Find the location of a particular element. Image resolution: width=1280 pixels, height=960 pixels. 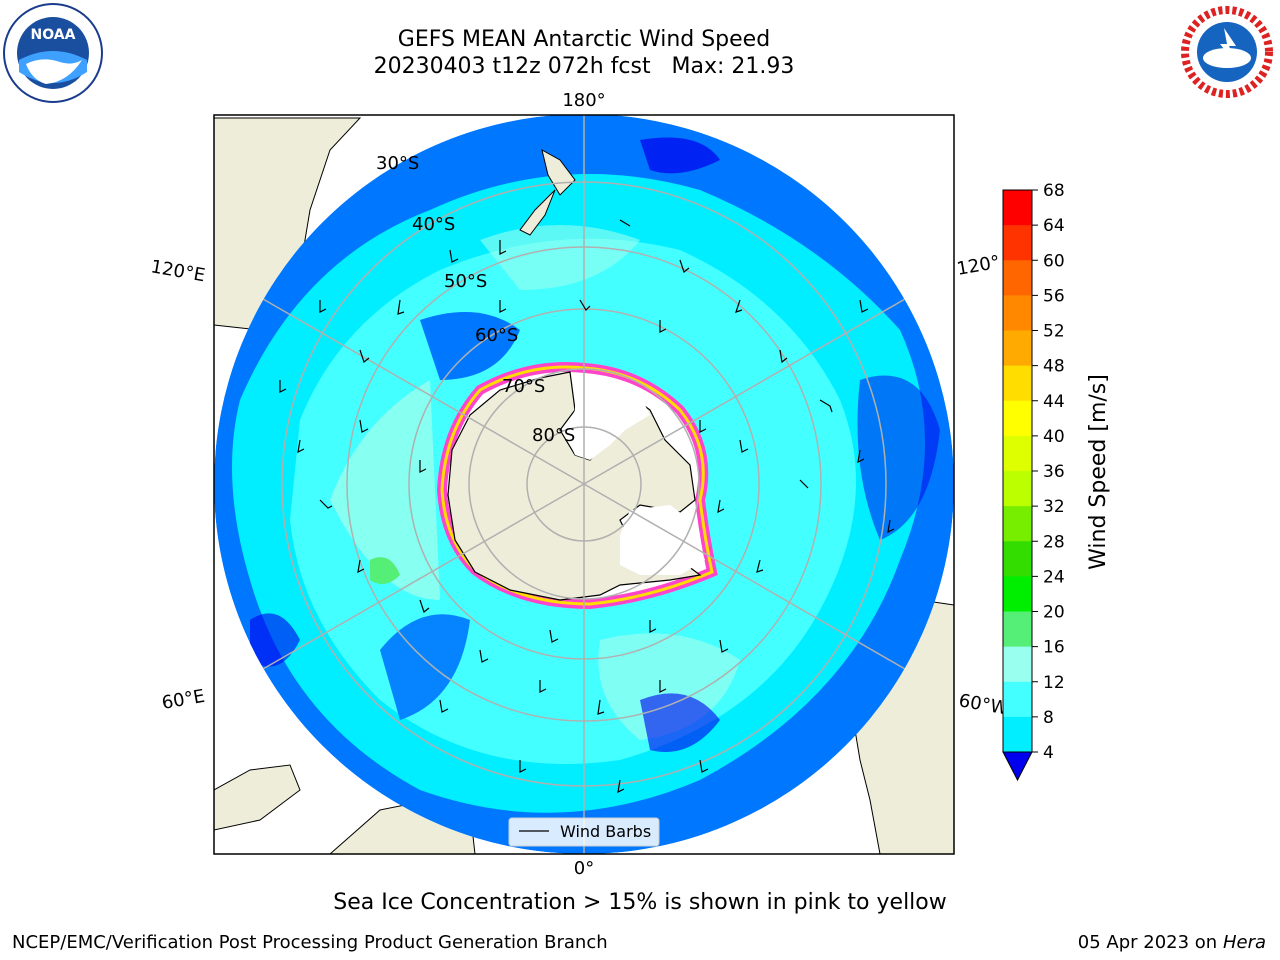

legend-label: Wind Barbs is located at coordinates (605, 831).